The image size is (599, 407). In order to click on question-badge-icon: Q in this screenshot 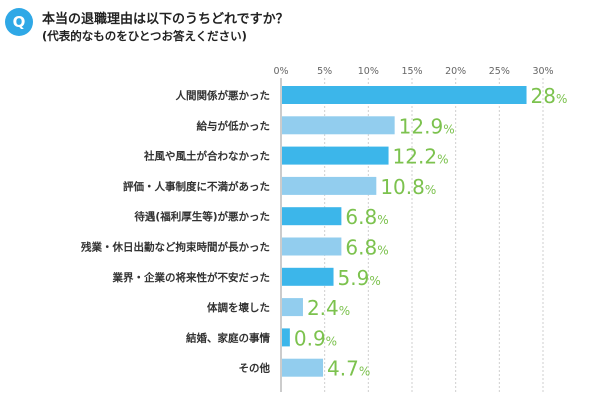, I will do `click(19, 22)`.